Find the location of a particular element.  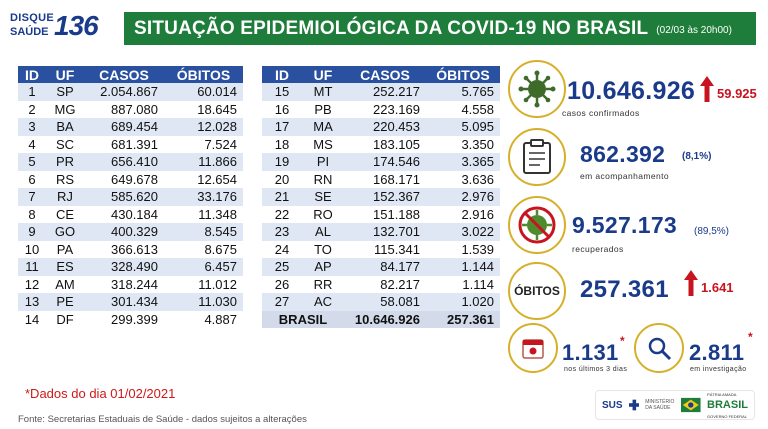

confirmed-label: casos confirmados is located at coordinates (601, 113).